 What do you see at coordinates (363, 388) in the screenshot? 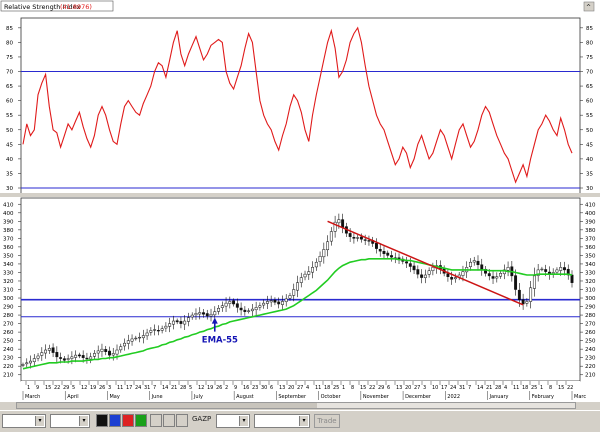
I see `day-tick-label: 15` at bounding box center [363, 388].